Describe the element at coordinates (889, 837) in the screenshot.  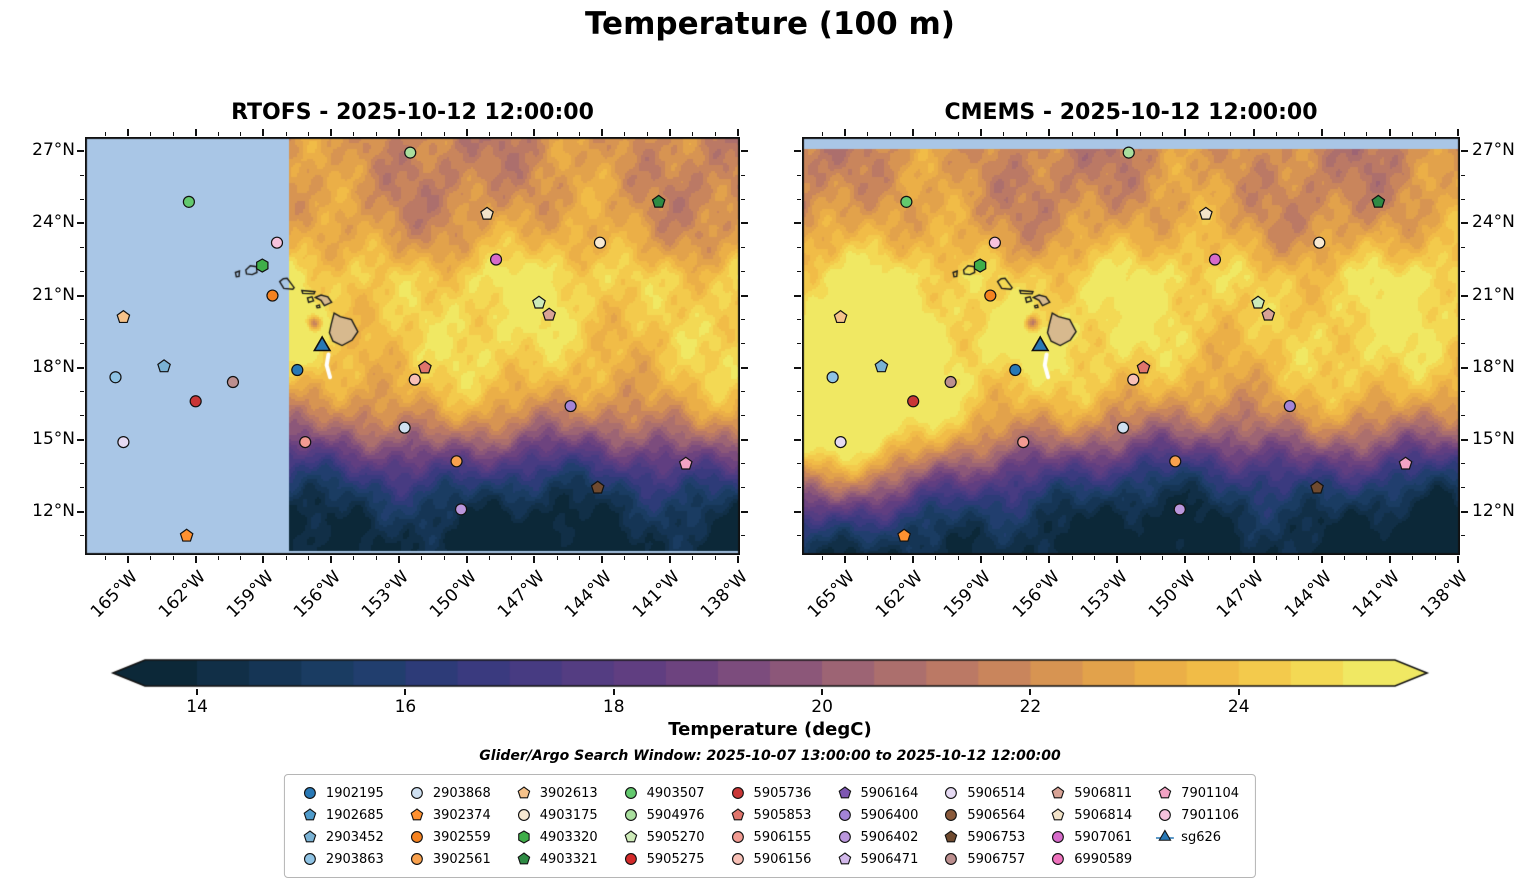
I see `legend-label: 5906402` at that location.